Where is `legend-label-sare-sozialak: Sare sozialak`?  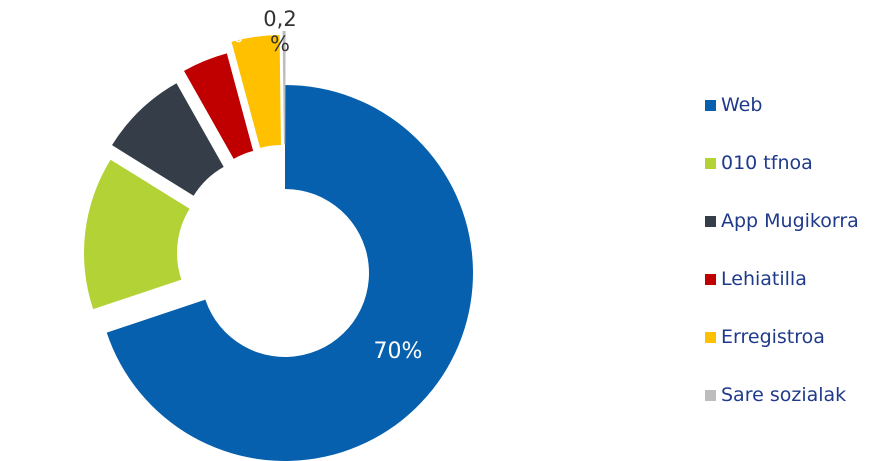
legend-label-sare-sozialak: Sare sozialak is located at coordinates (784, 395).